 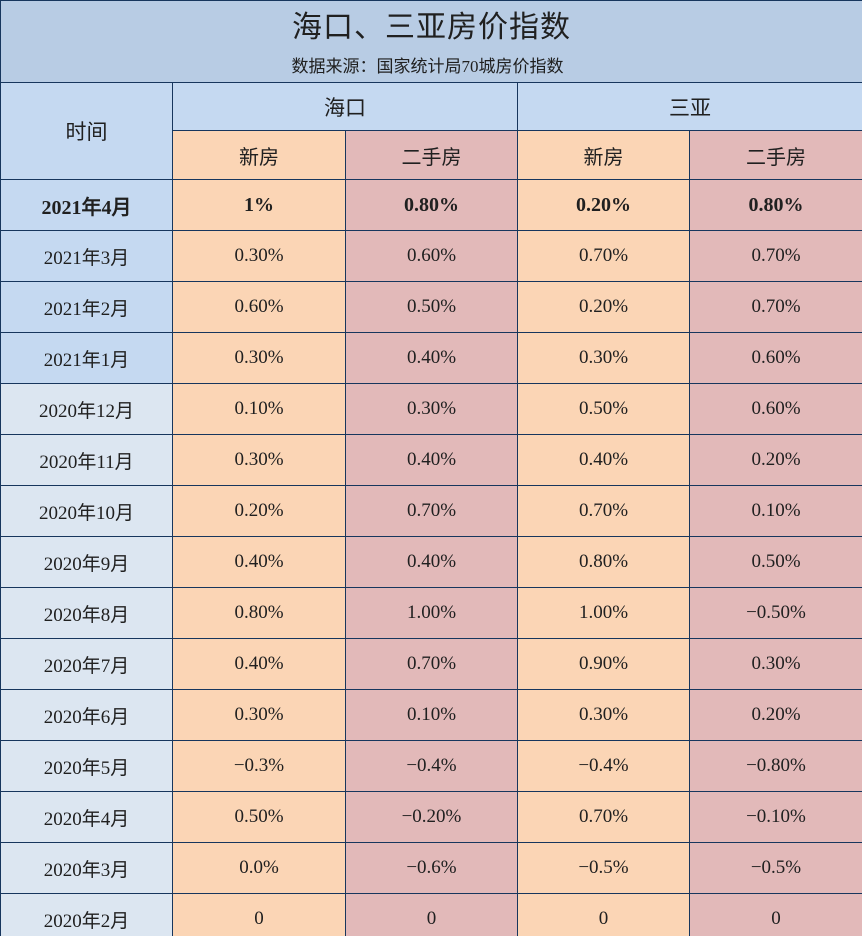 I want to click on table-row: 2020年3月 0.0% −0.6% −0.5% −0.5%, so click(x=431, y=868).